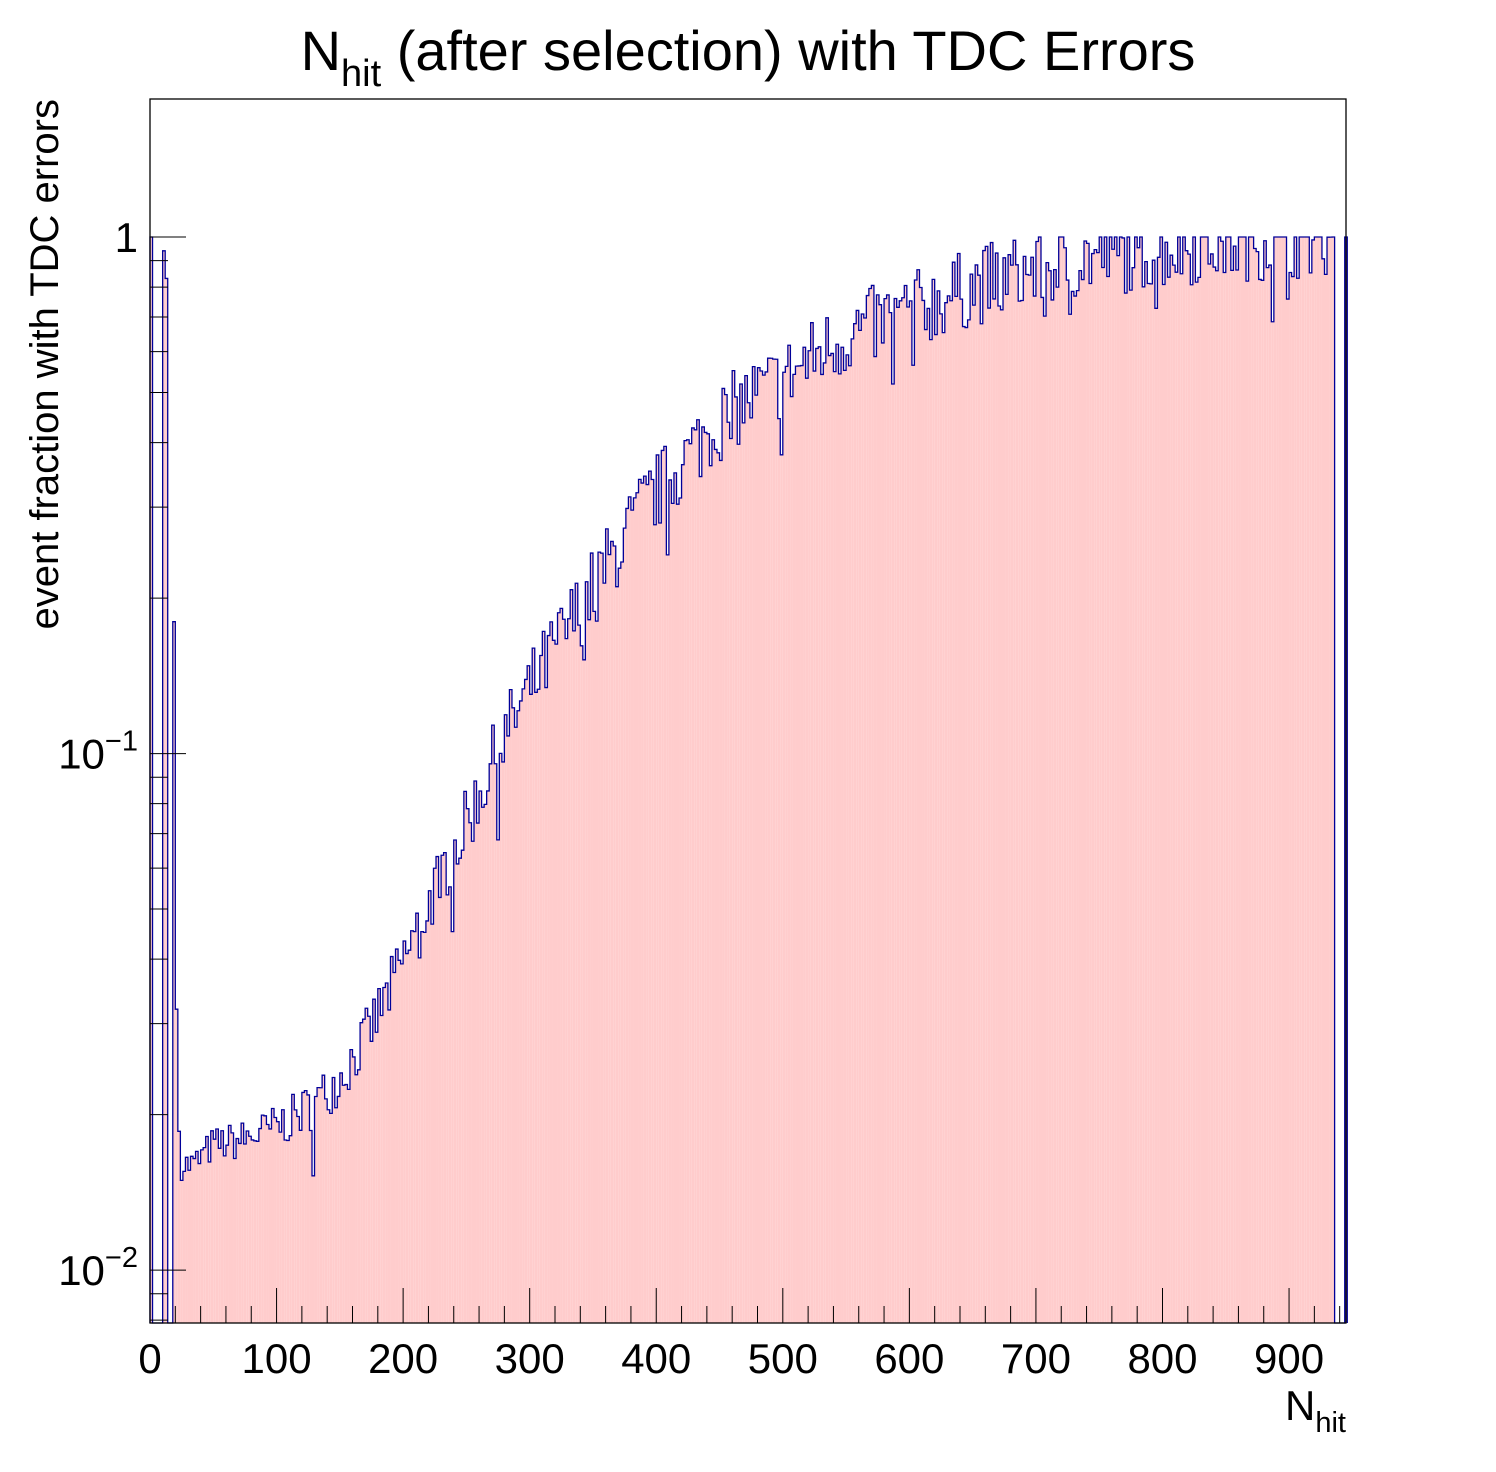 The width and height of the screenshot is (1496, 1472). What do you see at coordinates (530, 1358) in the screenshot?
I see `x-tick-label: 300` at bounding box center [530, 1358].